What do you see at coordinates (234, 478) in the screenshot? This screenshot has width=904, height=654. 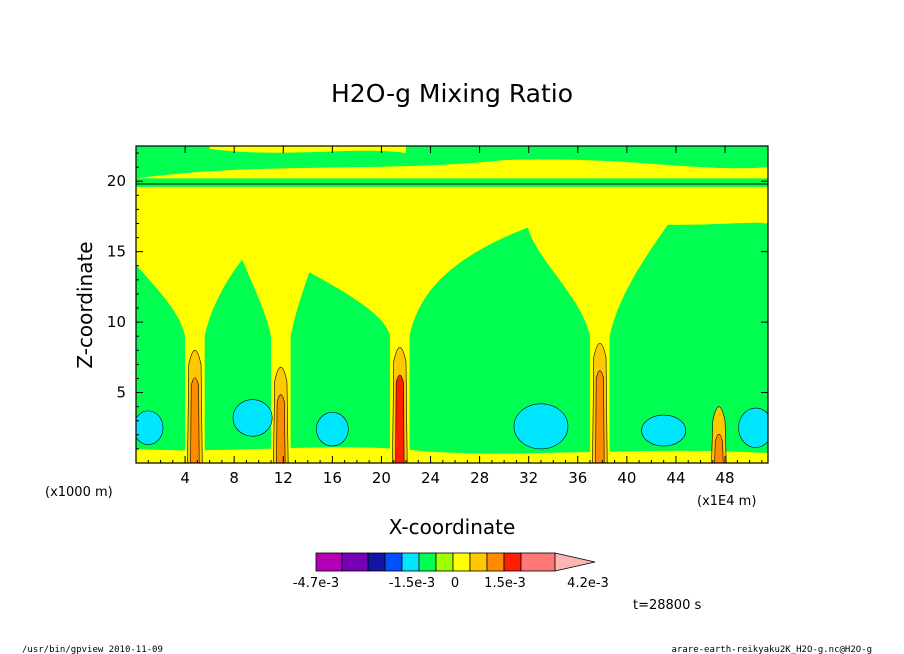 I see `x-tick-label: 8` at bounding box center [234, 478].